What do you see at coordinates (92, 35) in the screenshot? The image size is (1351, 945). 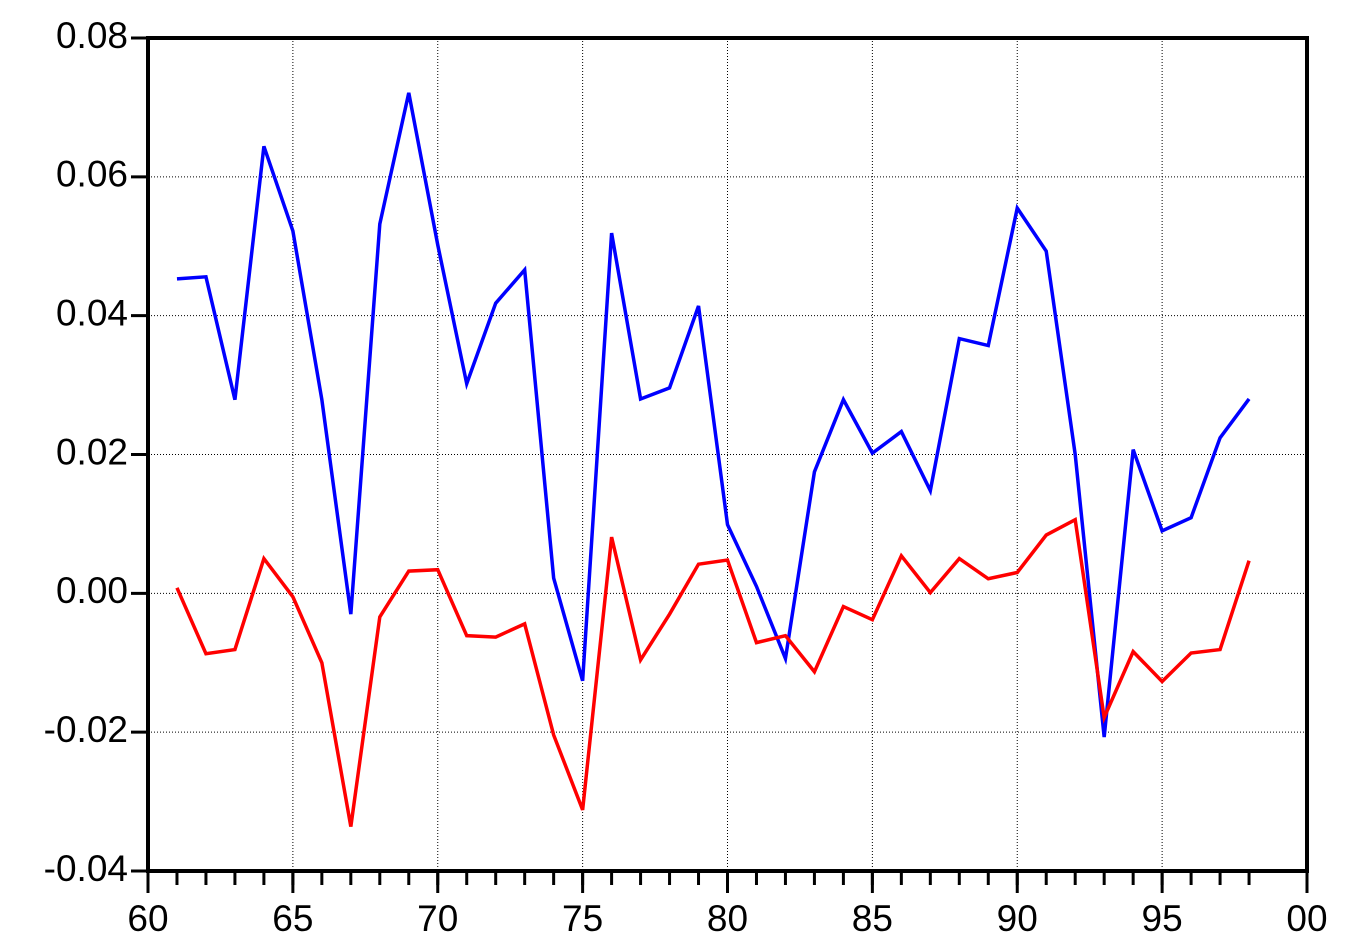 I see `y-tick-label: 0.08` at bounding box center [92, 35].